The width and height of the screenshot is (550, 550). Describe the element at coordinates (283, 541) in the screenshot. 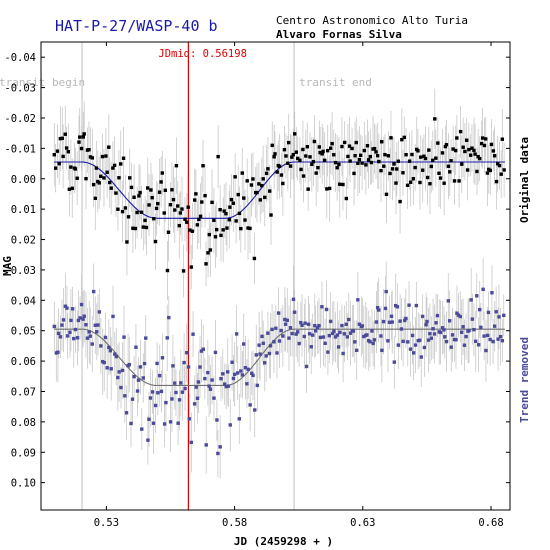

I see `x-axis-label: JD (2459298 + )` at that location.